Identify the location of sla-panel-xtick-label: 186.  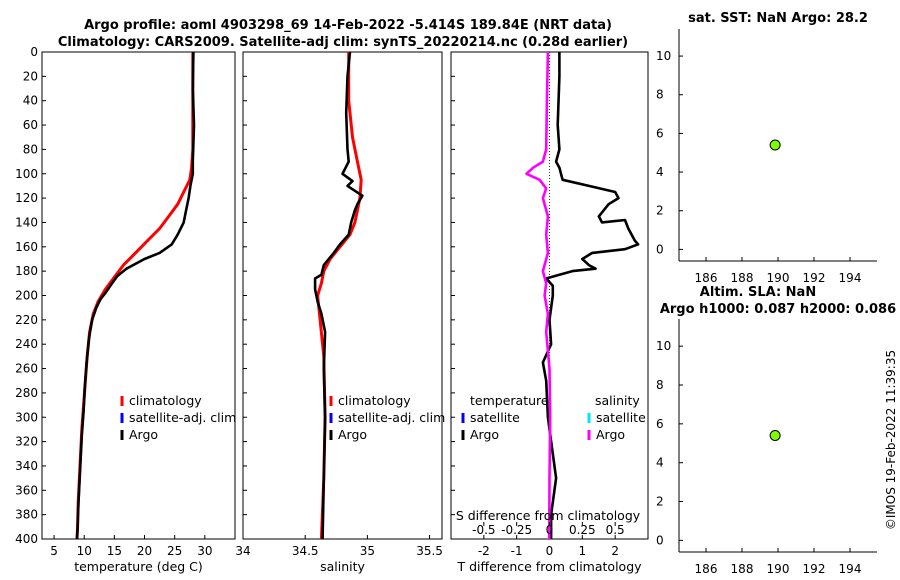
(706, 569).